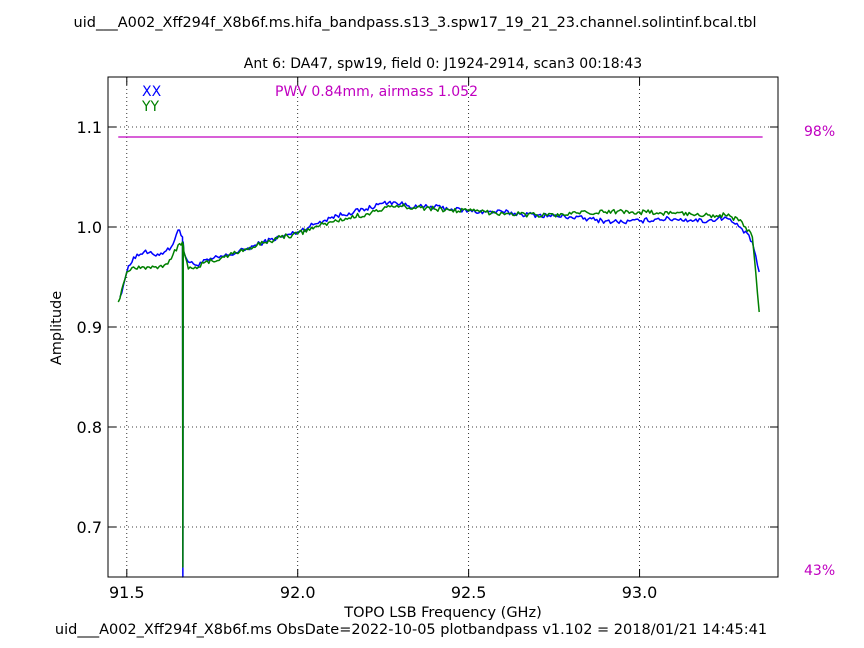 This screenshot has width=864, height=648. What do you see at coordinates (89, 127) in the screenshot?
I see `y-tick-label: 1.1` at bounding box center [89, 127].